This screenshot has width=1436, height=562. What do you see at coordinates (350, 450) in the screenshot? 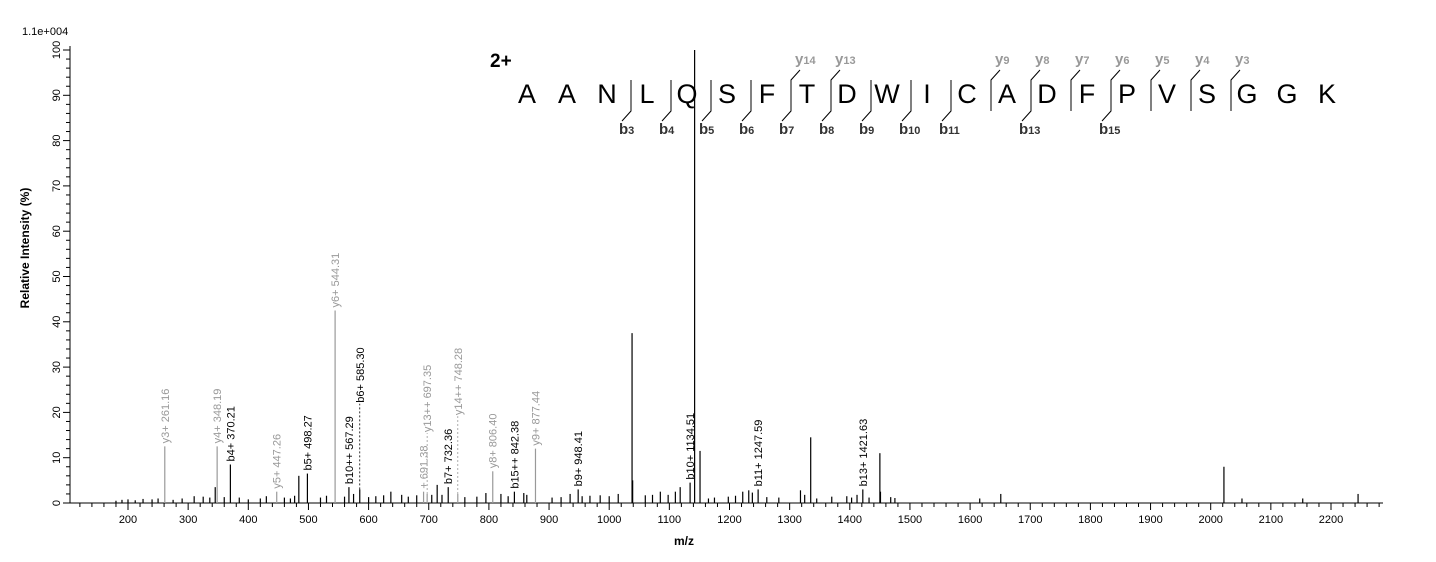
I see `peak-label: b10++ 567.29` at bounding box center [350, 450].